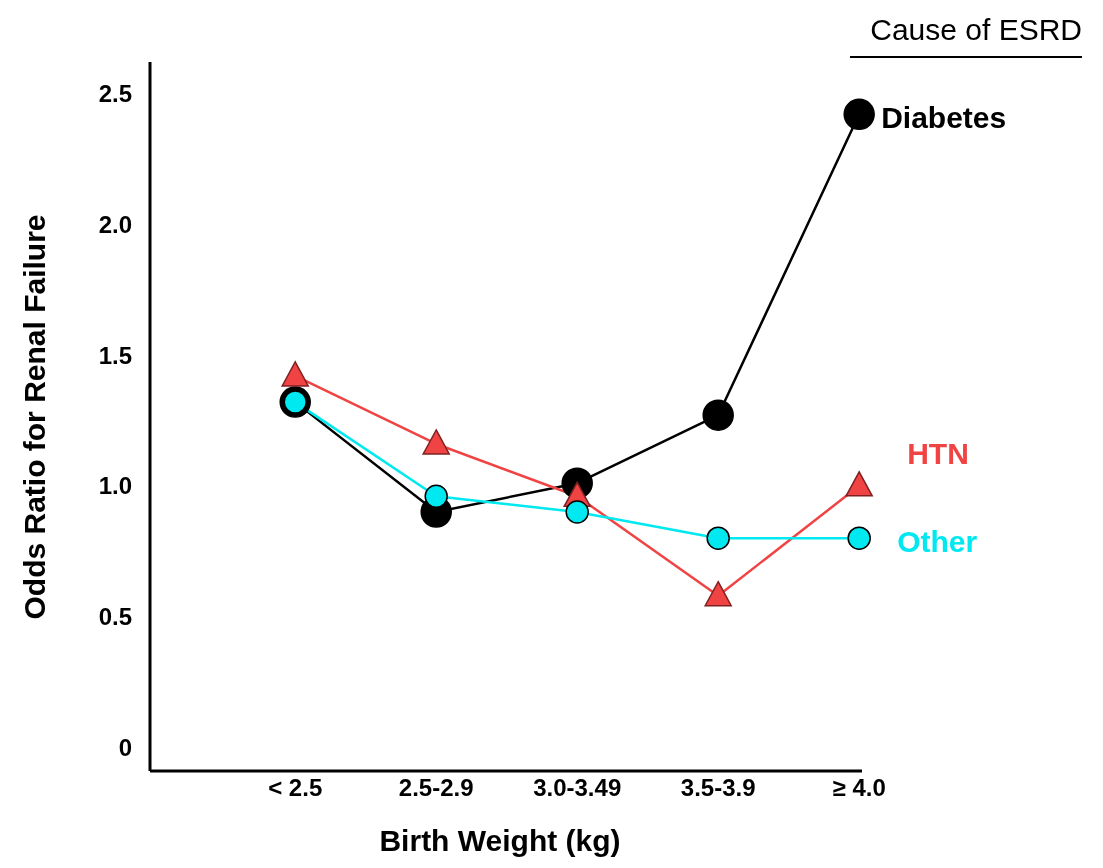  I want to click on y-axis-title: Odds Ratio for Renal Failure, so click(34, 417).